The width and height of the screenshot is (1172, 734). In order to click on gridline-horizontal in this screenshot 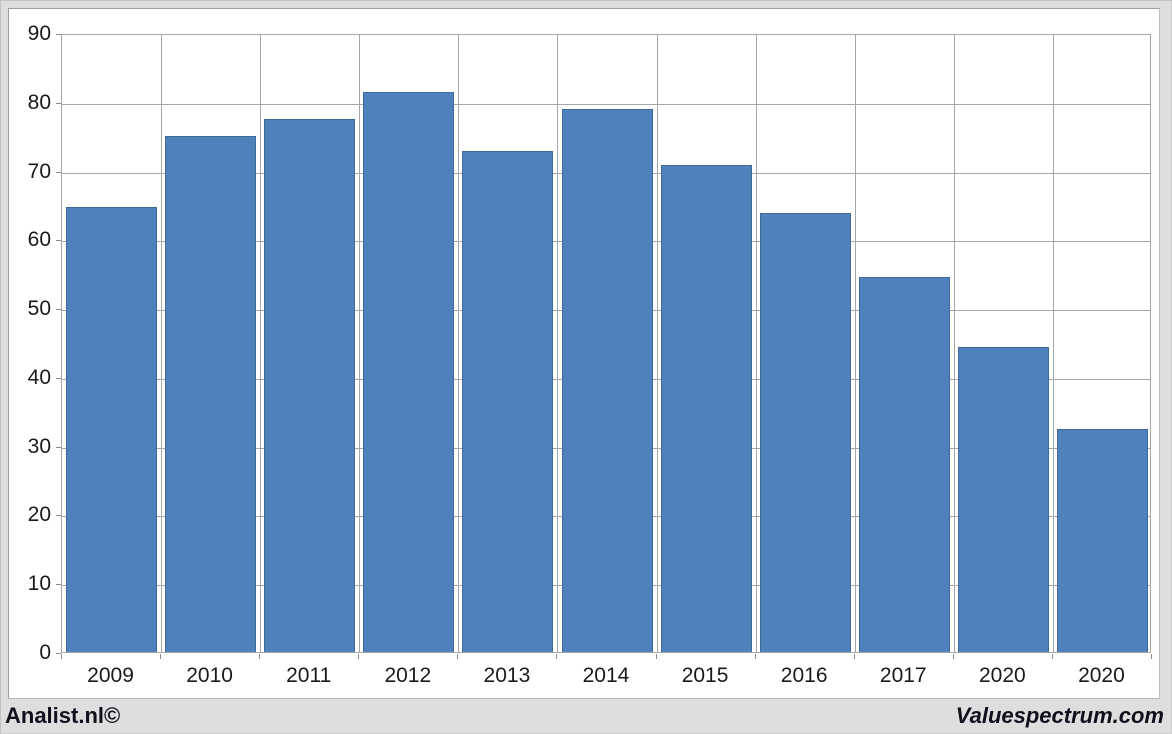, I will do `click(606, 104)`.